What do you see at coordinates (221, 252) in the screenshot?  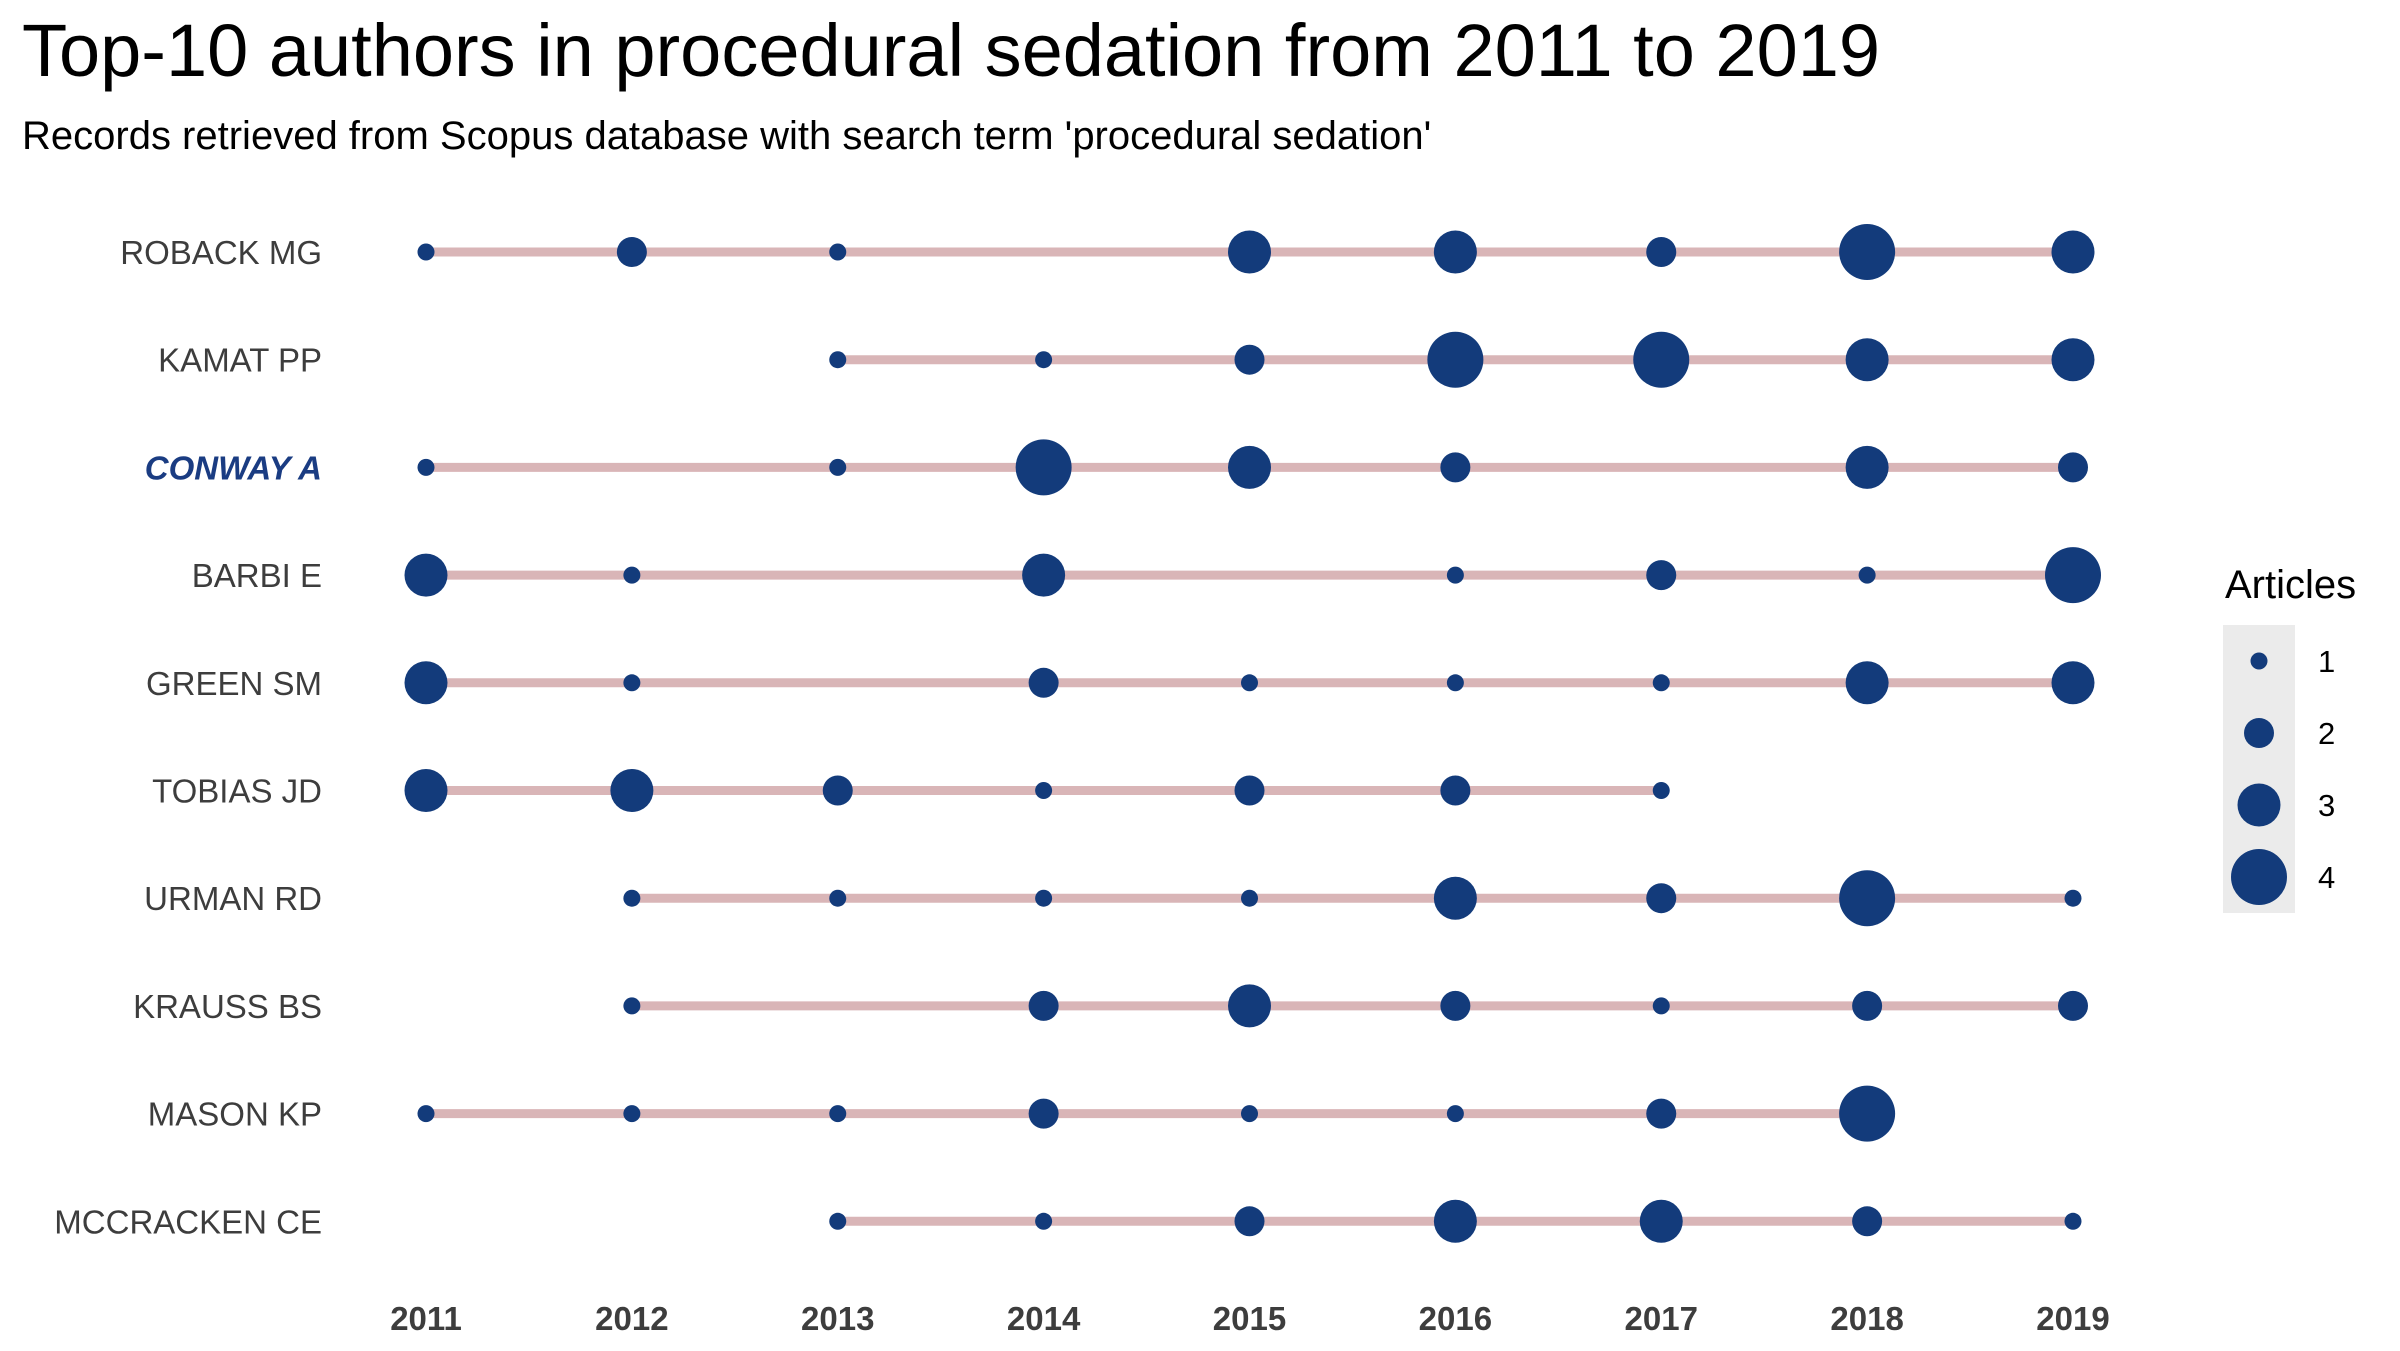 I see `author-label: ROBACK MG` at bounding box center [221, 252].